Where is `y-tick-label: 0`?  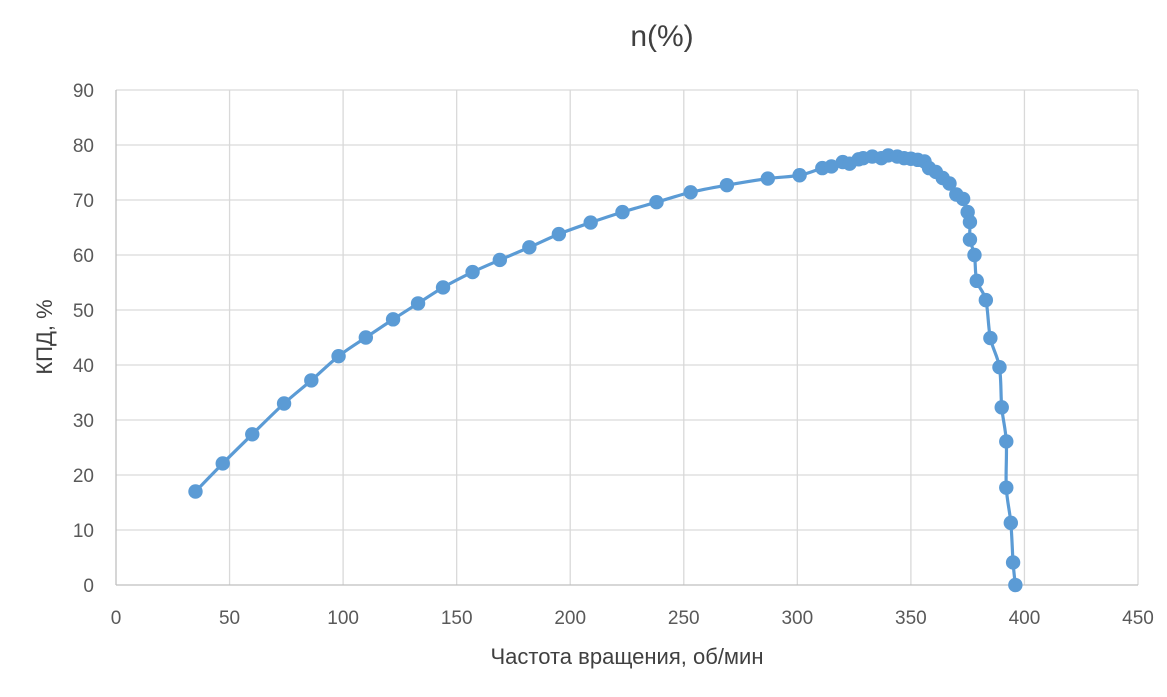 y-tick-label: 0 is located at coordinates (88, 586).